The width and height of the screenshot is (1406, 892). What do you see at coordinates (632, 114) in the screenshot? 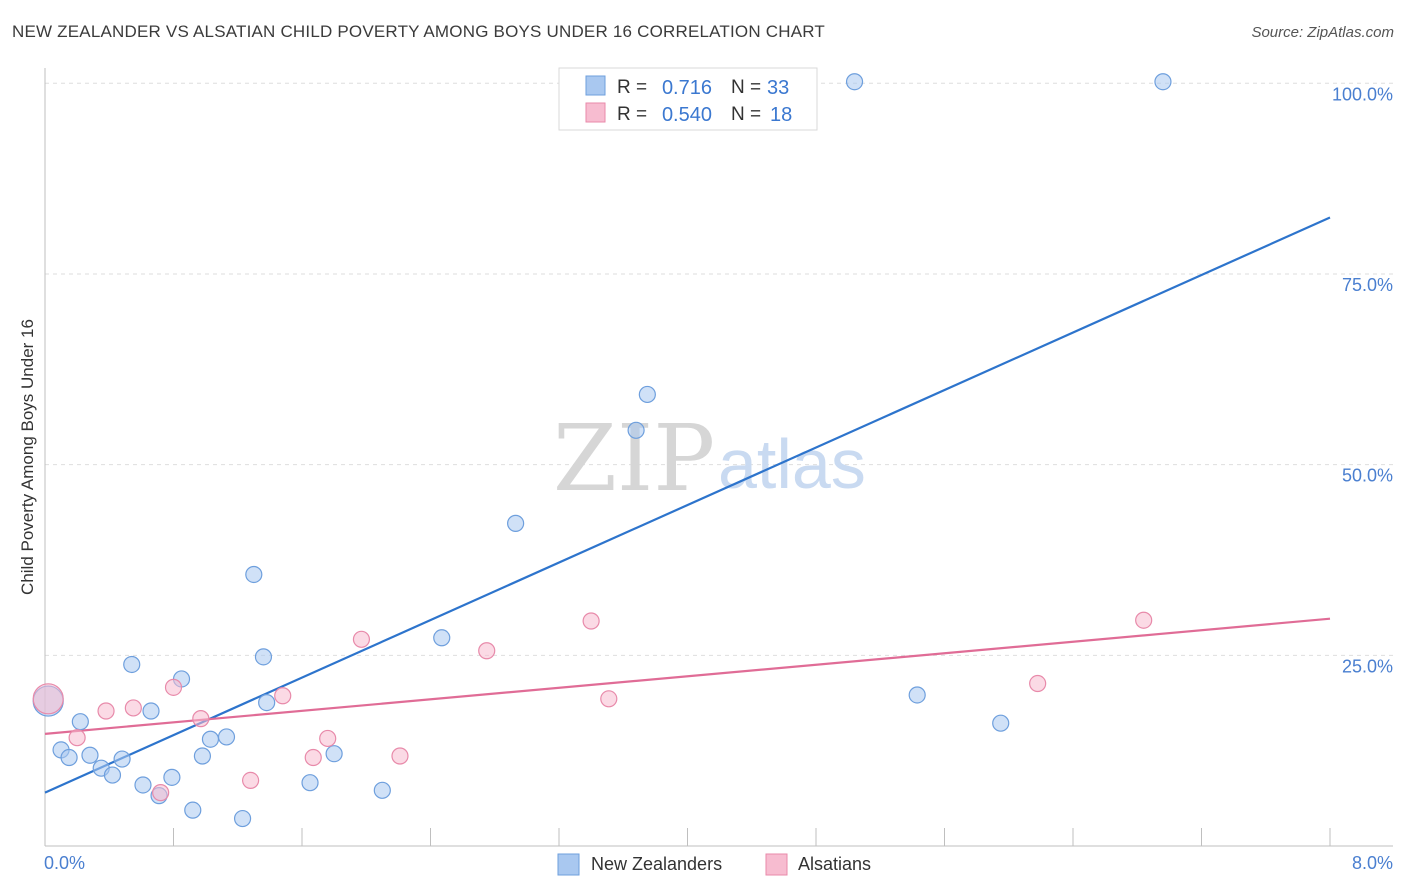
I see `legend-r-label-2: R =` at bounding box center [632, 114].